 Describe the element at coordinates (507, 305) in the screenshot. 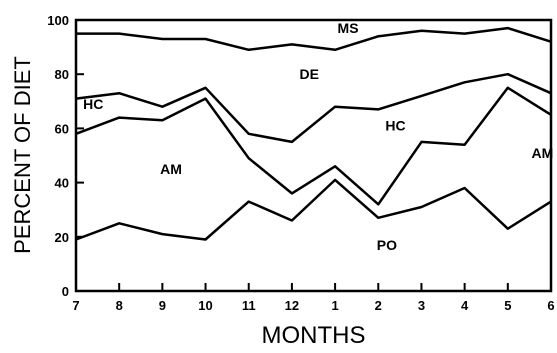

I see `x-tick-label: 5` at that location.